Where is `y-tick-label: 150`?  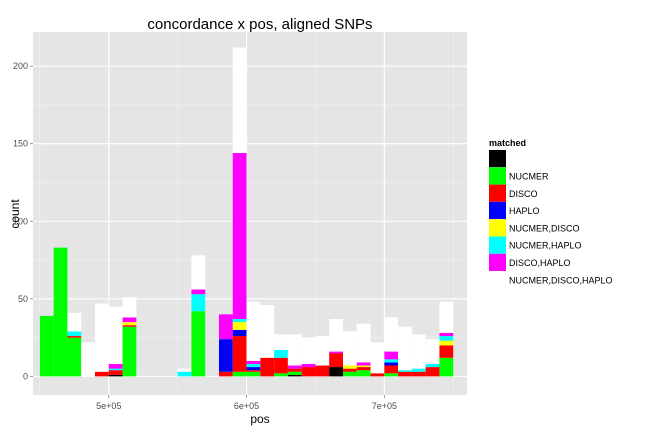
y-tick-label: 150 is located at coordinates (20, 144).